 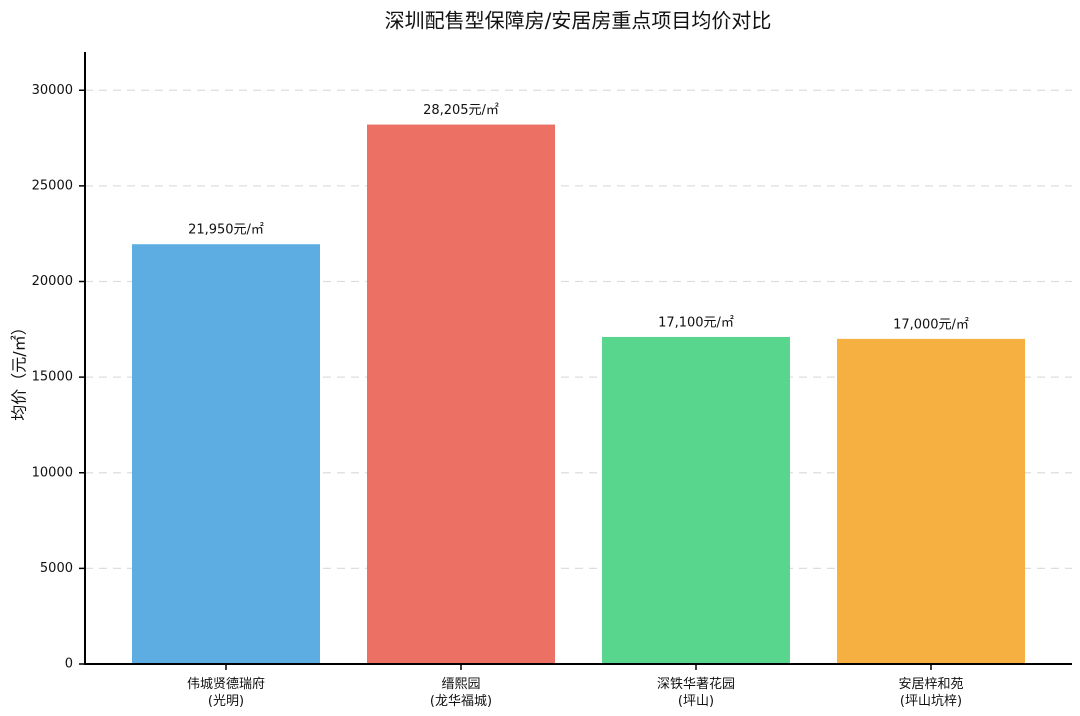 I want to click on y-tick-label: 10000, so click(x=52, y=472).